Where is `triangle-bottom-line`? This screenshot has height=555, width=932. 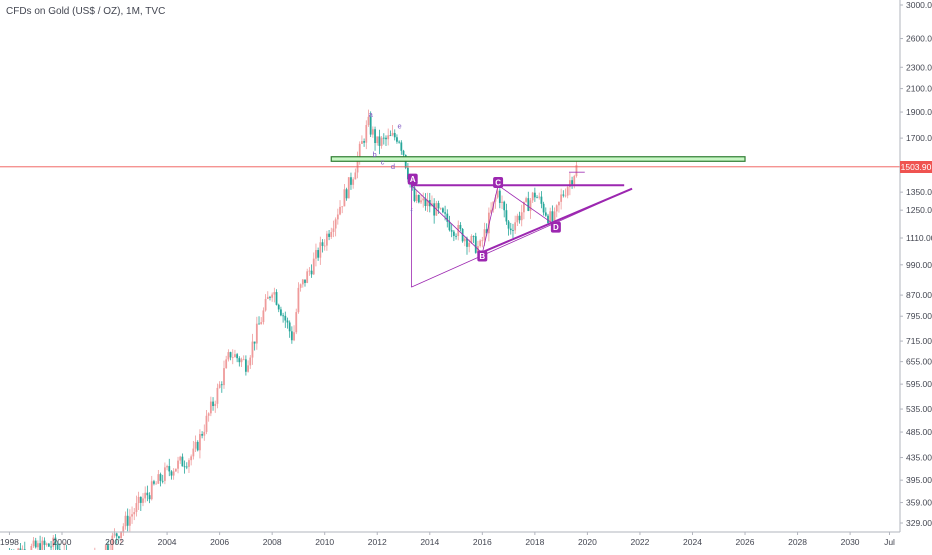 triangle-bottom-line is located at coordinates (556, 221).